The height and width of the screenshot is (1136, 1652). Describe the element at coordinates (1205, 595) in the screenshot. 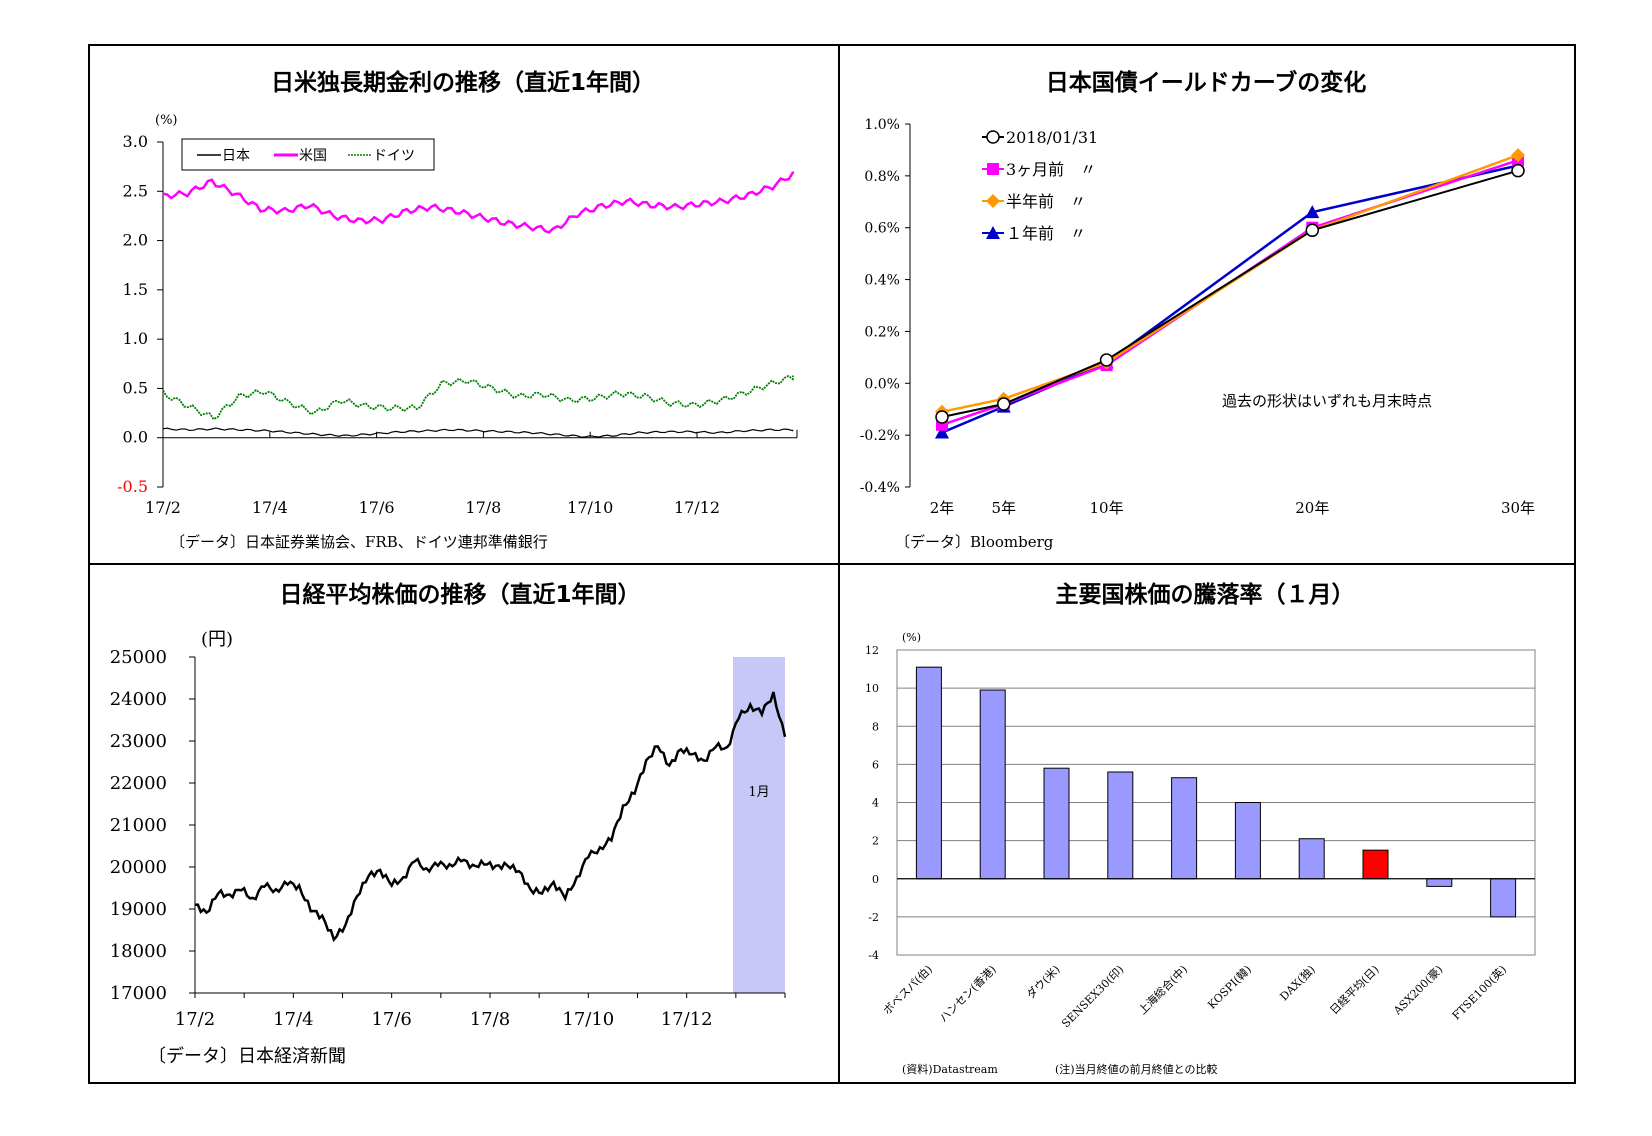

I see `stocks-title: 主要国株価の騰落率（１月）` at that location.